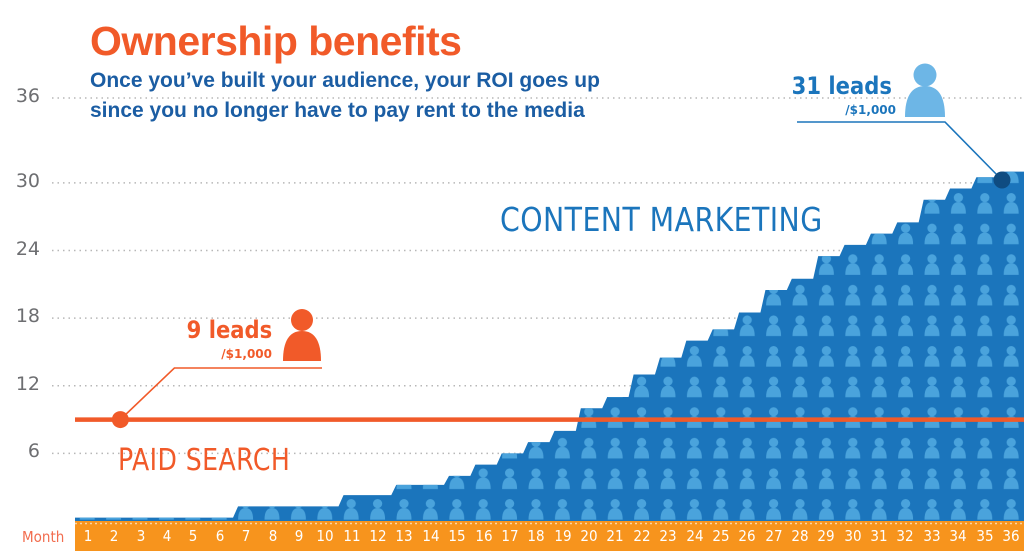  Describe the element at coordinates (299, 536) in the screenshot. I see `month-tick-9: 9` at that location.